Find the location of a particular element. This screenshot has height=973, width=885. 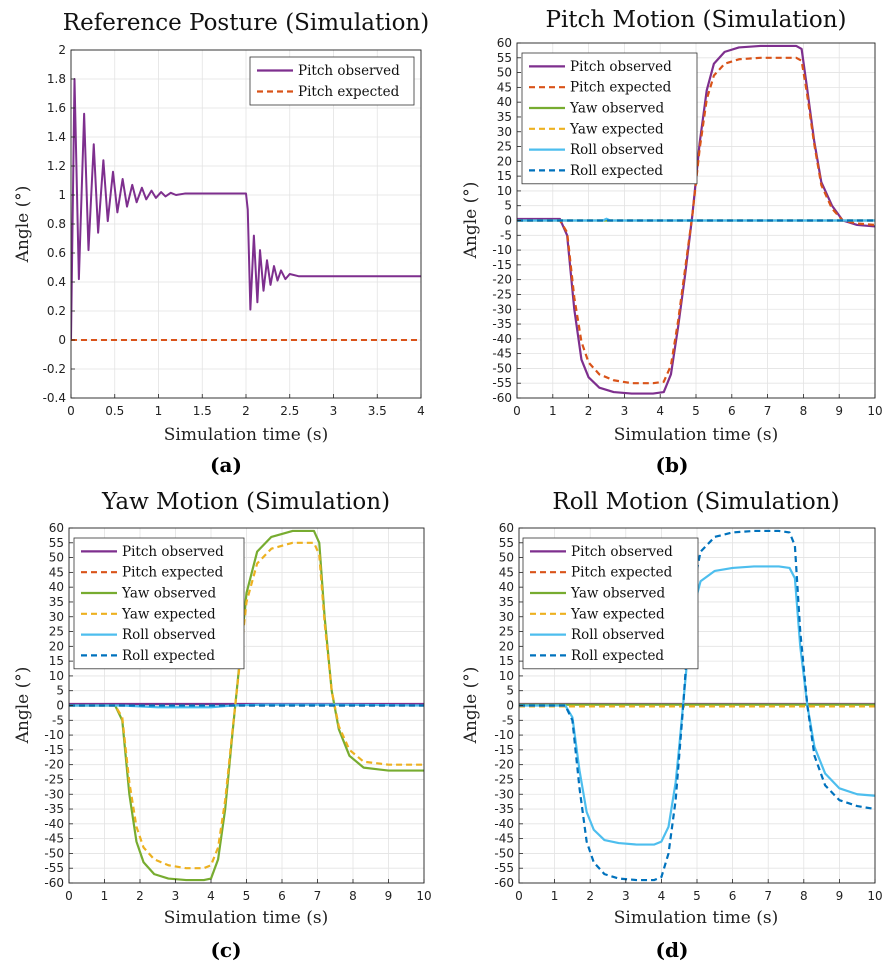

y-tick-label: 0.8 is located at coordinates (56, 224).